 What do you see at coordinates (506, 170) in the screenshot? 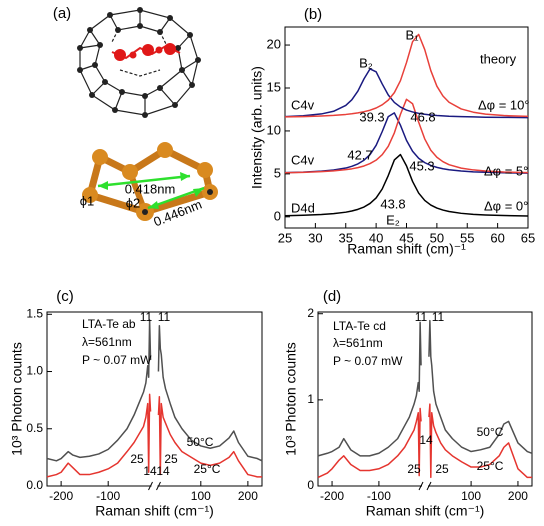
I see `annotation: Δφ = 5°` at bounding box center [506, 170].